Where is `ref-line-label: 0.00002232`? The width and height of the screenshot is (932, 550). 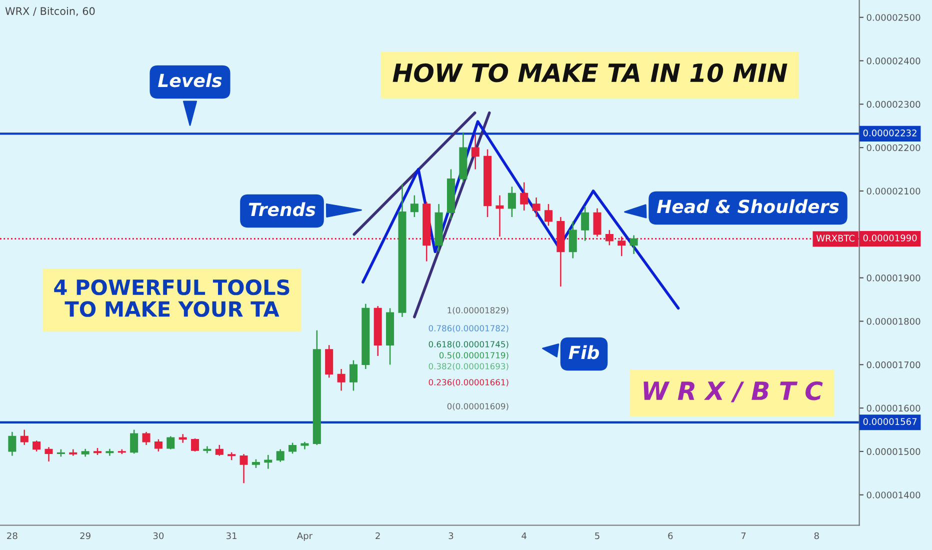
ref-line-label: 0.00002232 is located at coordinates (889, 132).